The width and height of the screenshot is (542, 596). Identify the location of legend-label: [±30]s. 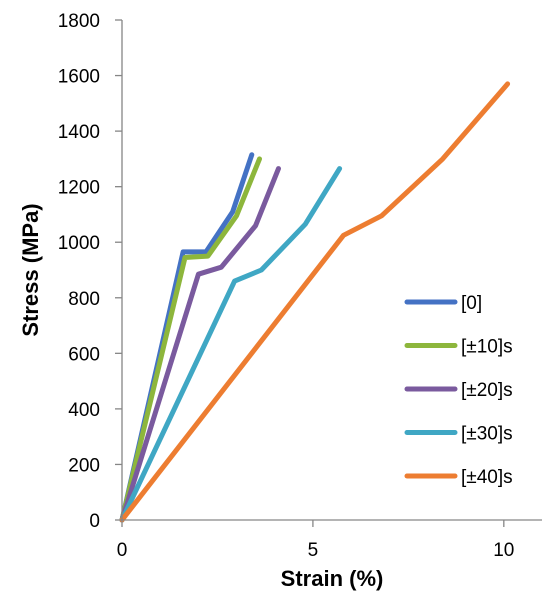
(487, 434).